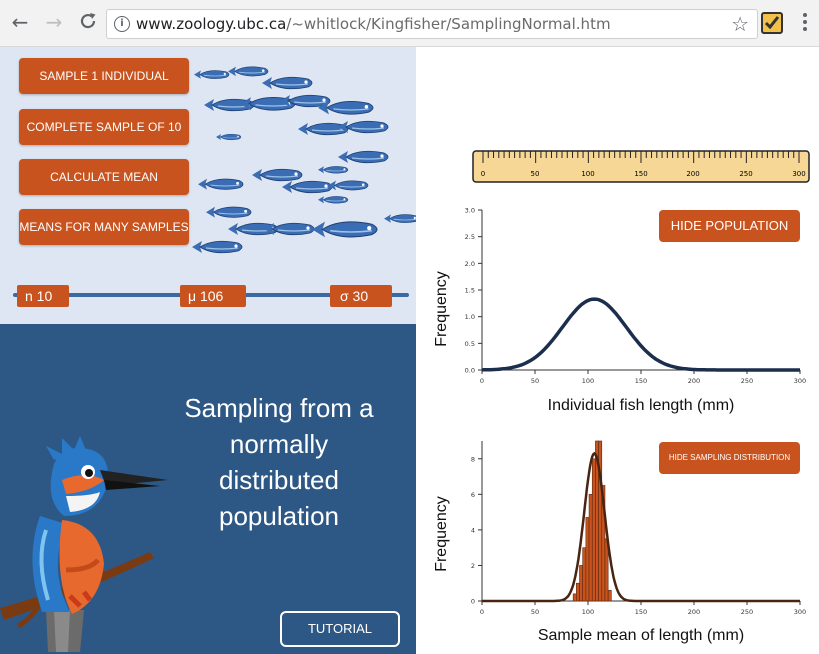 Image resolution: width=819 pixels, height=654 pixels. Describe the element at coordinates (535, 612) in the screenshot. I see `sampling-x-tick-label: 50` at that location.